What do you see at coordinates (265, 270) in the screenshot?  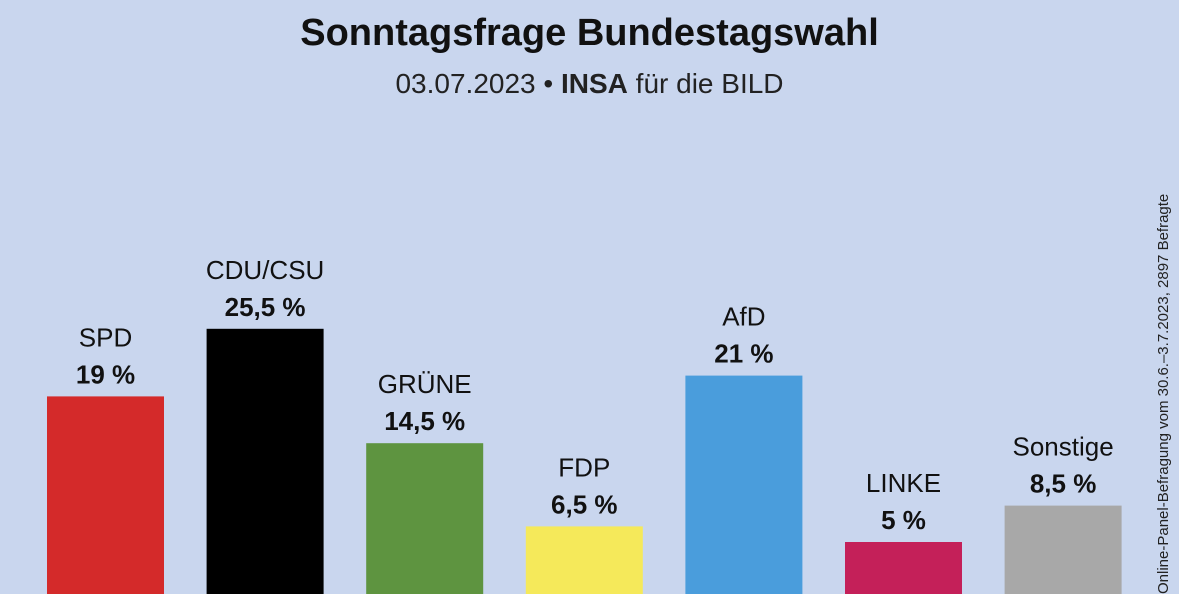 I see `bar-label-cdu-csu: CDU/CSU` at bounding box center [265, 270].